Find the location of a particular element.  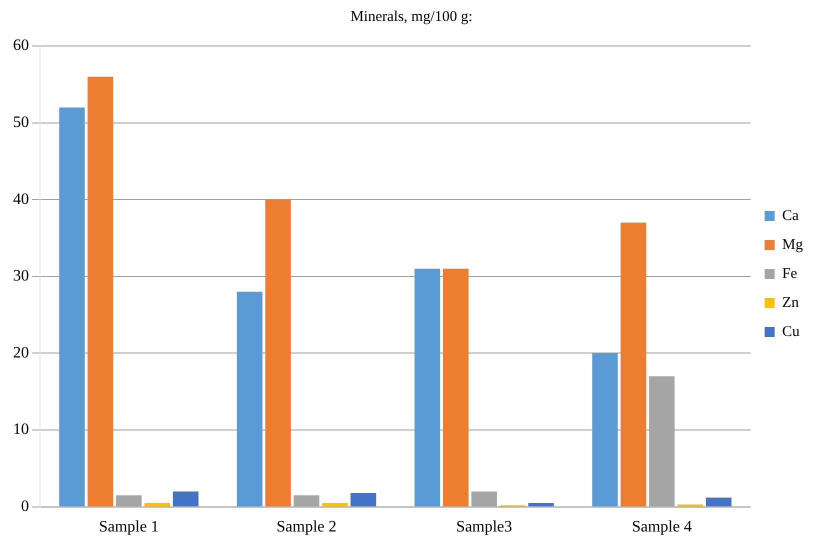

legend-label: Fe is located at coordinates (790, 274).